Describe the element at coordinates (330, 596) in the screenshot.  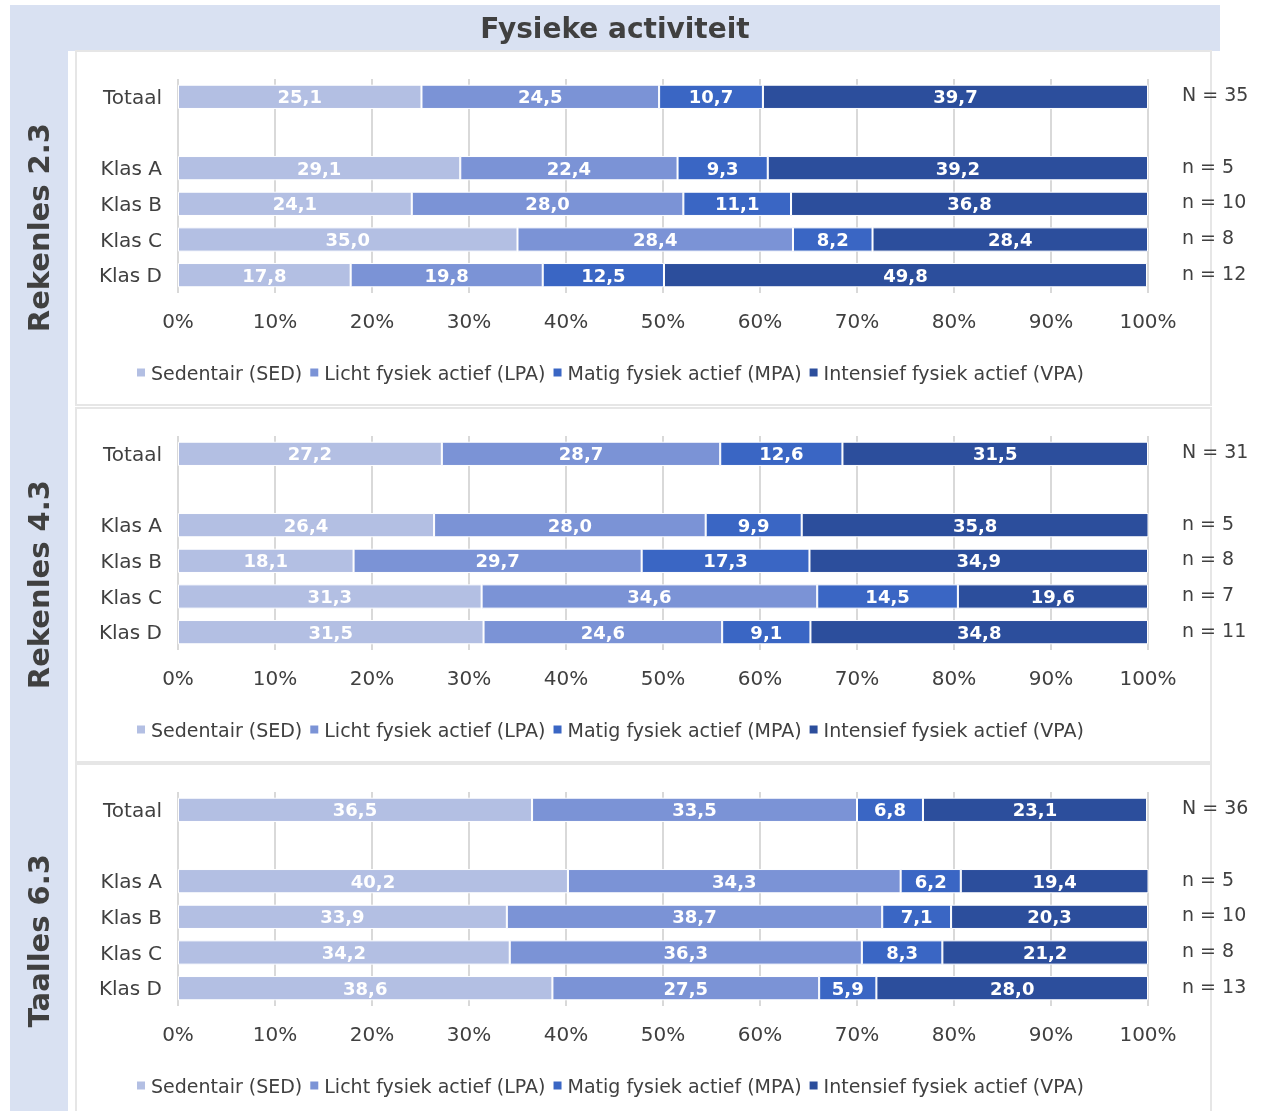
I see `data-label: 31,3` at that location.